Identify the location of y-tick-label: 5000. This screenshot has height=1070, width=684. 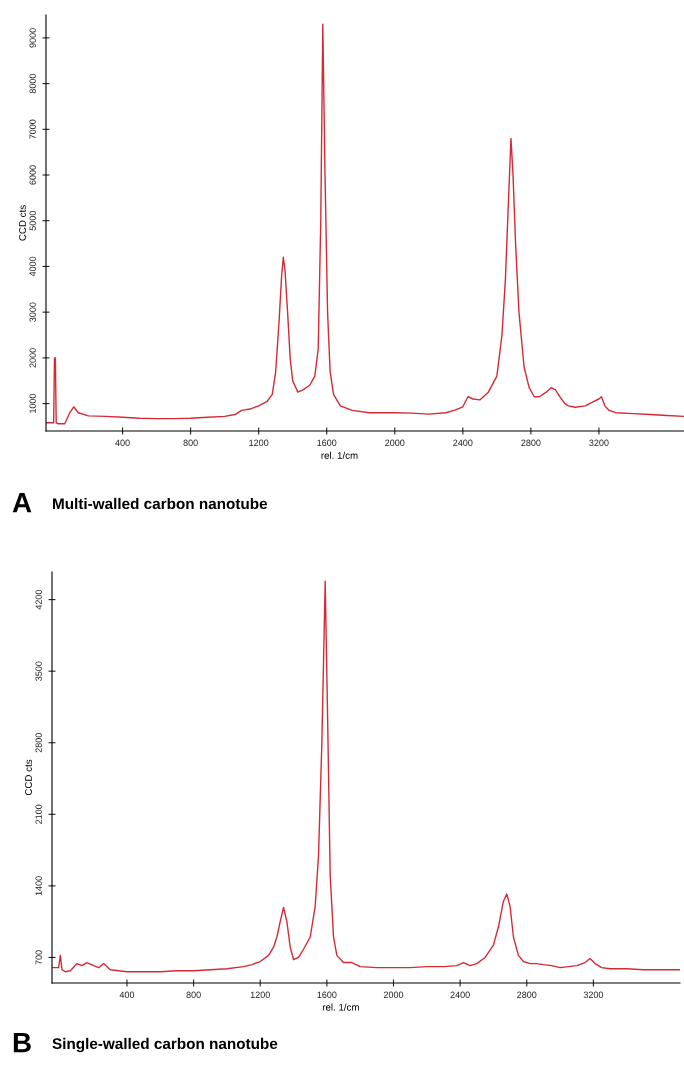
(32, 221).